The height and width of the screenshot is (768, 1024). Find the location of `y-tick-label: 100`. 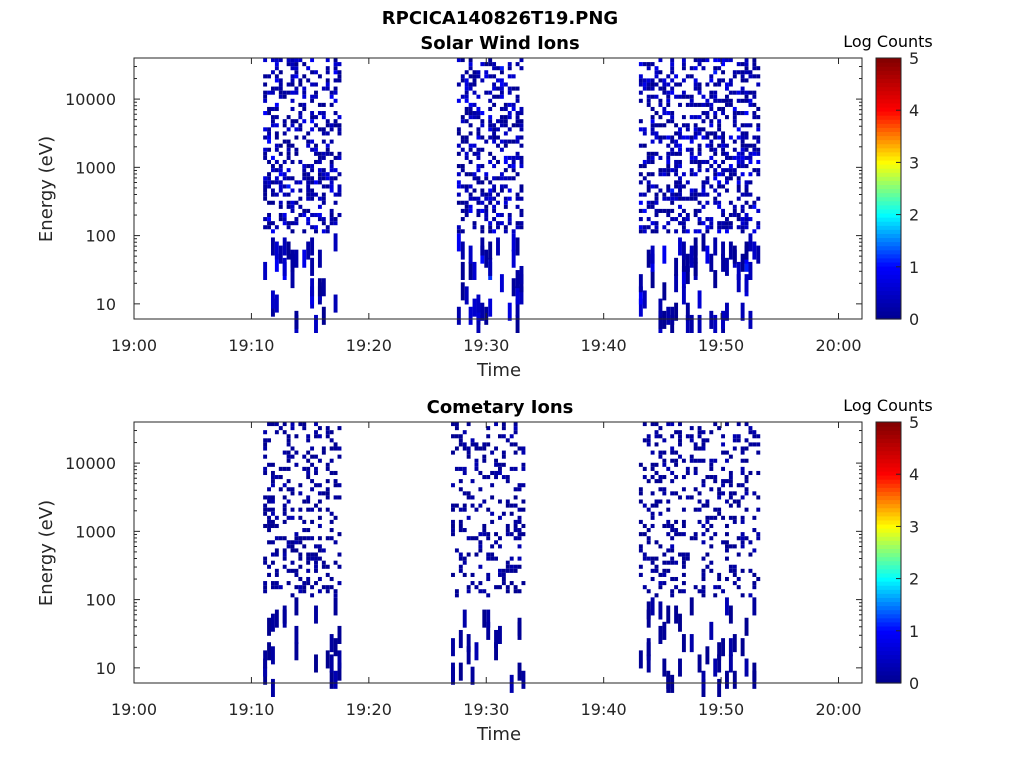

y-tick-label: 100 is located at coordinates (100, 236).